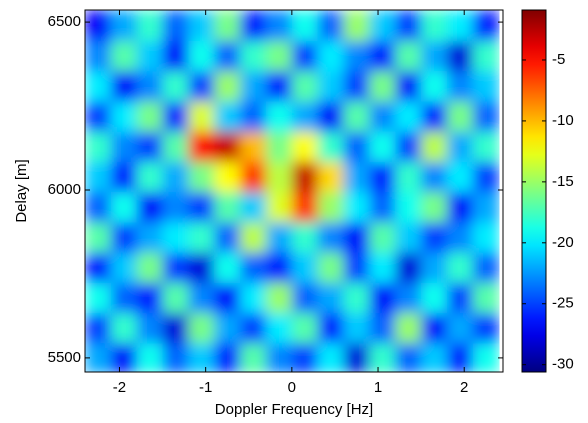 The image size is (588, 423). Describe the element at coordinates (378, 387) in the screenshot. I see `x-tick-label: 1` at that location.